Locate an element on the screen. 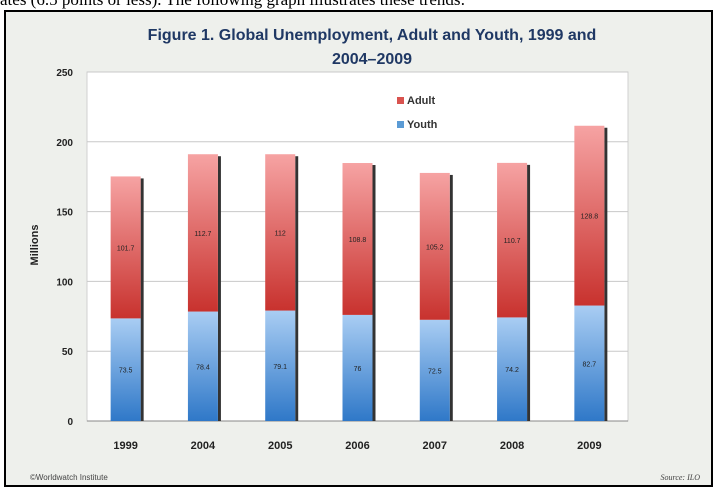 The image size is (719, 493). x-tick-label: 2004 is located at coordinates (203, 446).